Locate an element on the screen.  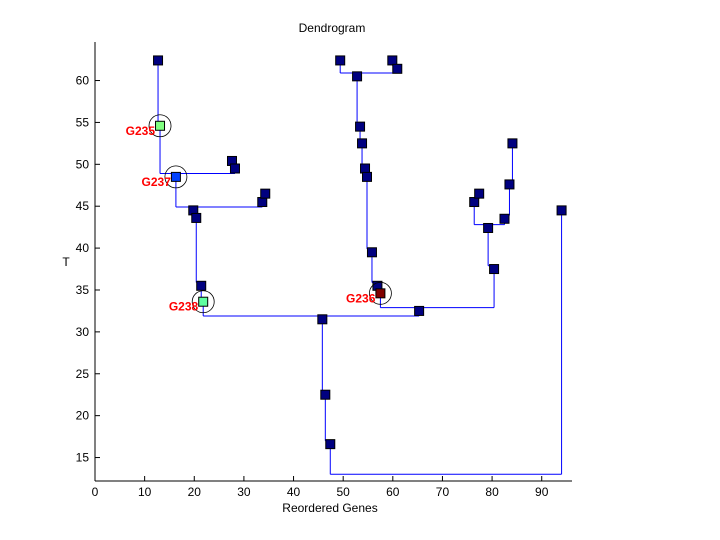
y-tick-label: 45 is located at coordinates (83, 206).